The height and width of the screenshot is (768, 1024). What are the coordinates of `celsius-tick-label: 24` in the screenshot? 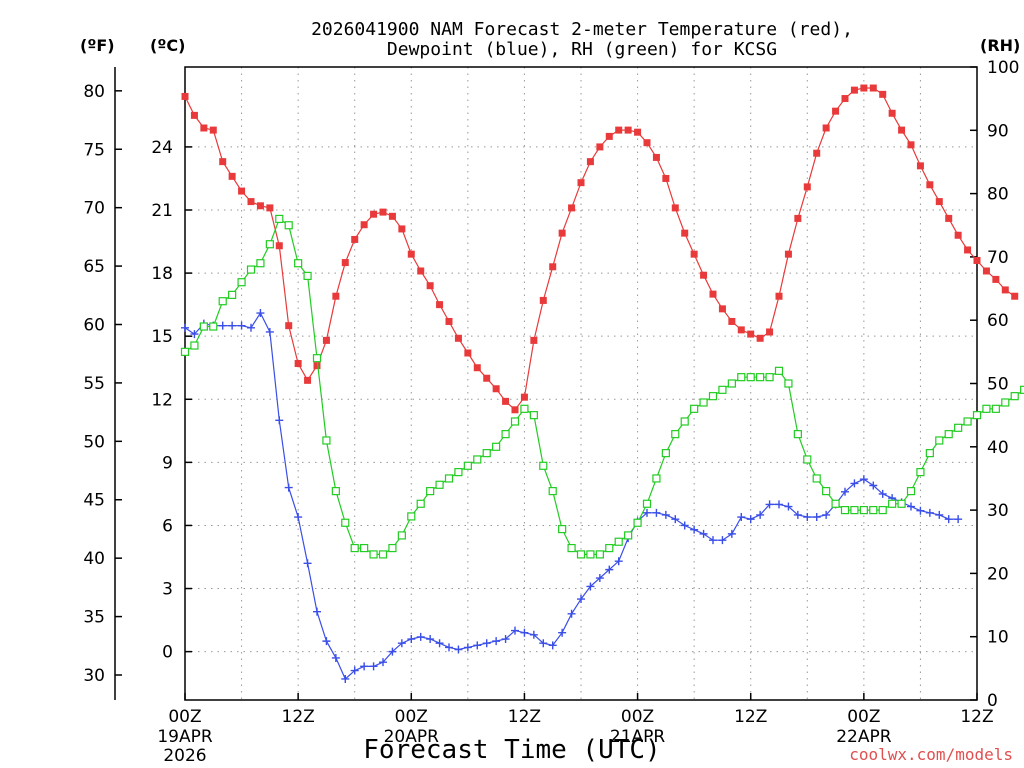 It's located at (162, 148).